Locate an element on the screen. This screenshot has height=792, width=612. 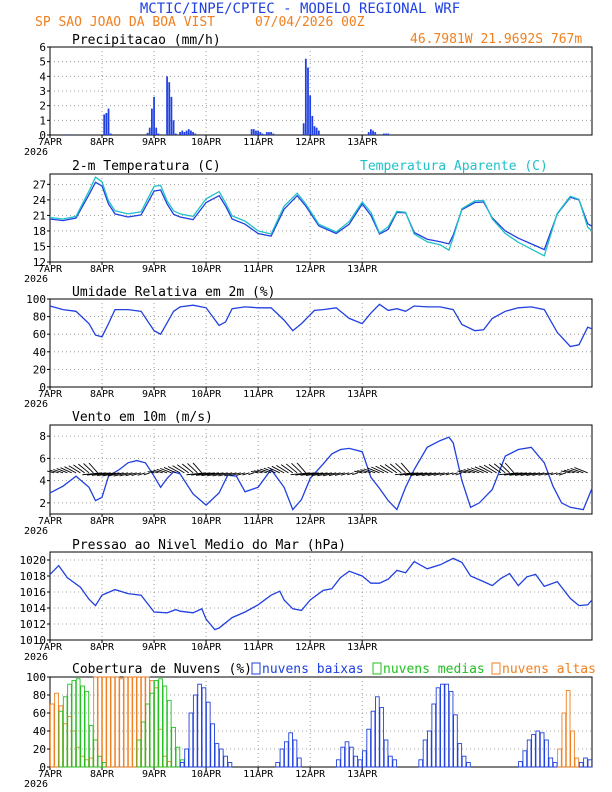
rh-ytick-label: 80 is located at coordinates (39, 317).